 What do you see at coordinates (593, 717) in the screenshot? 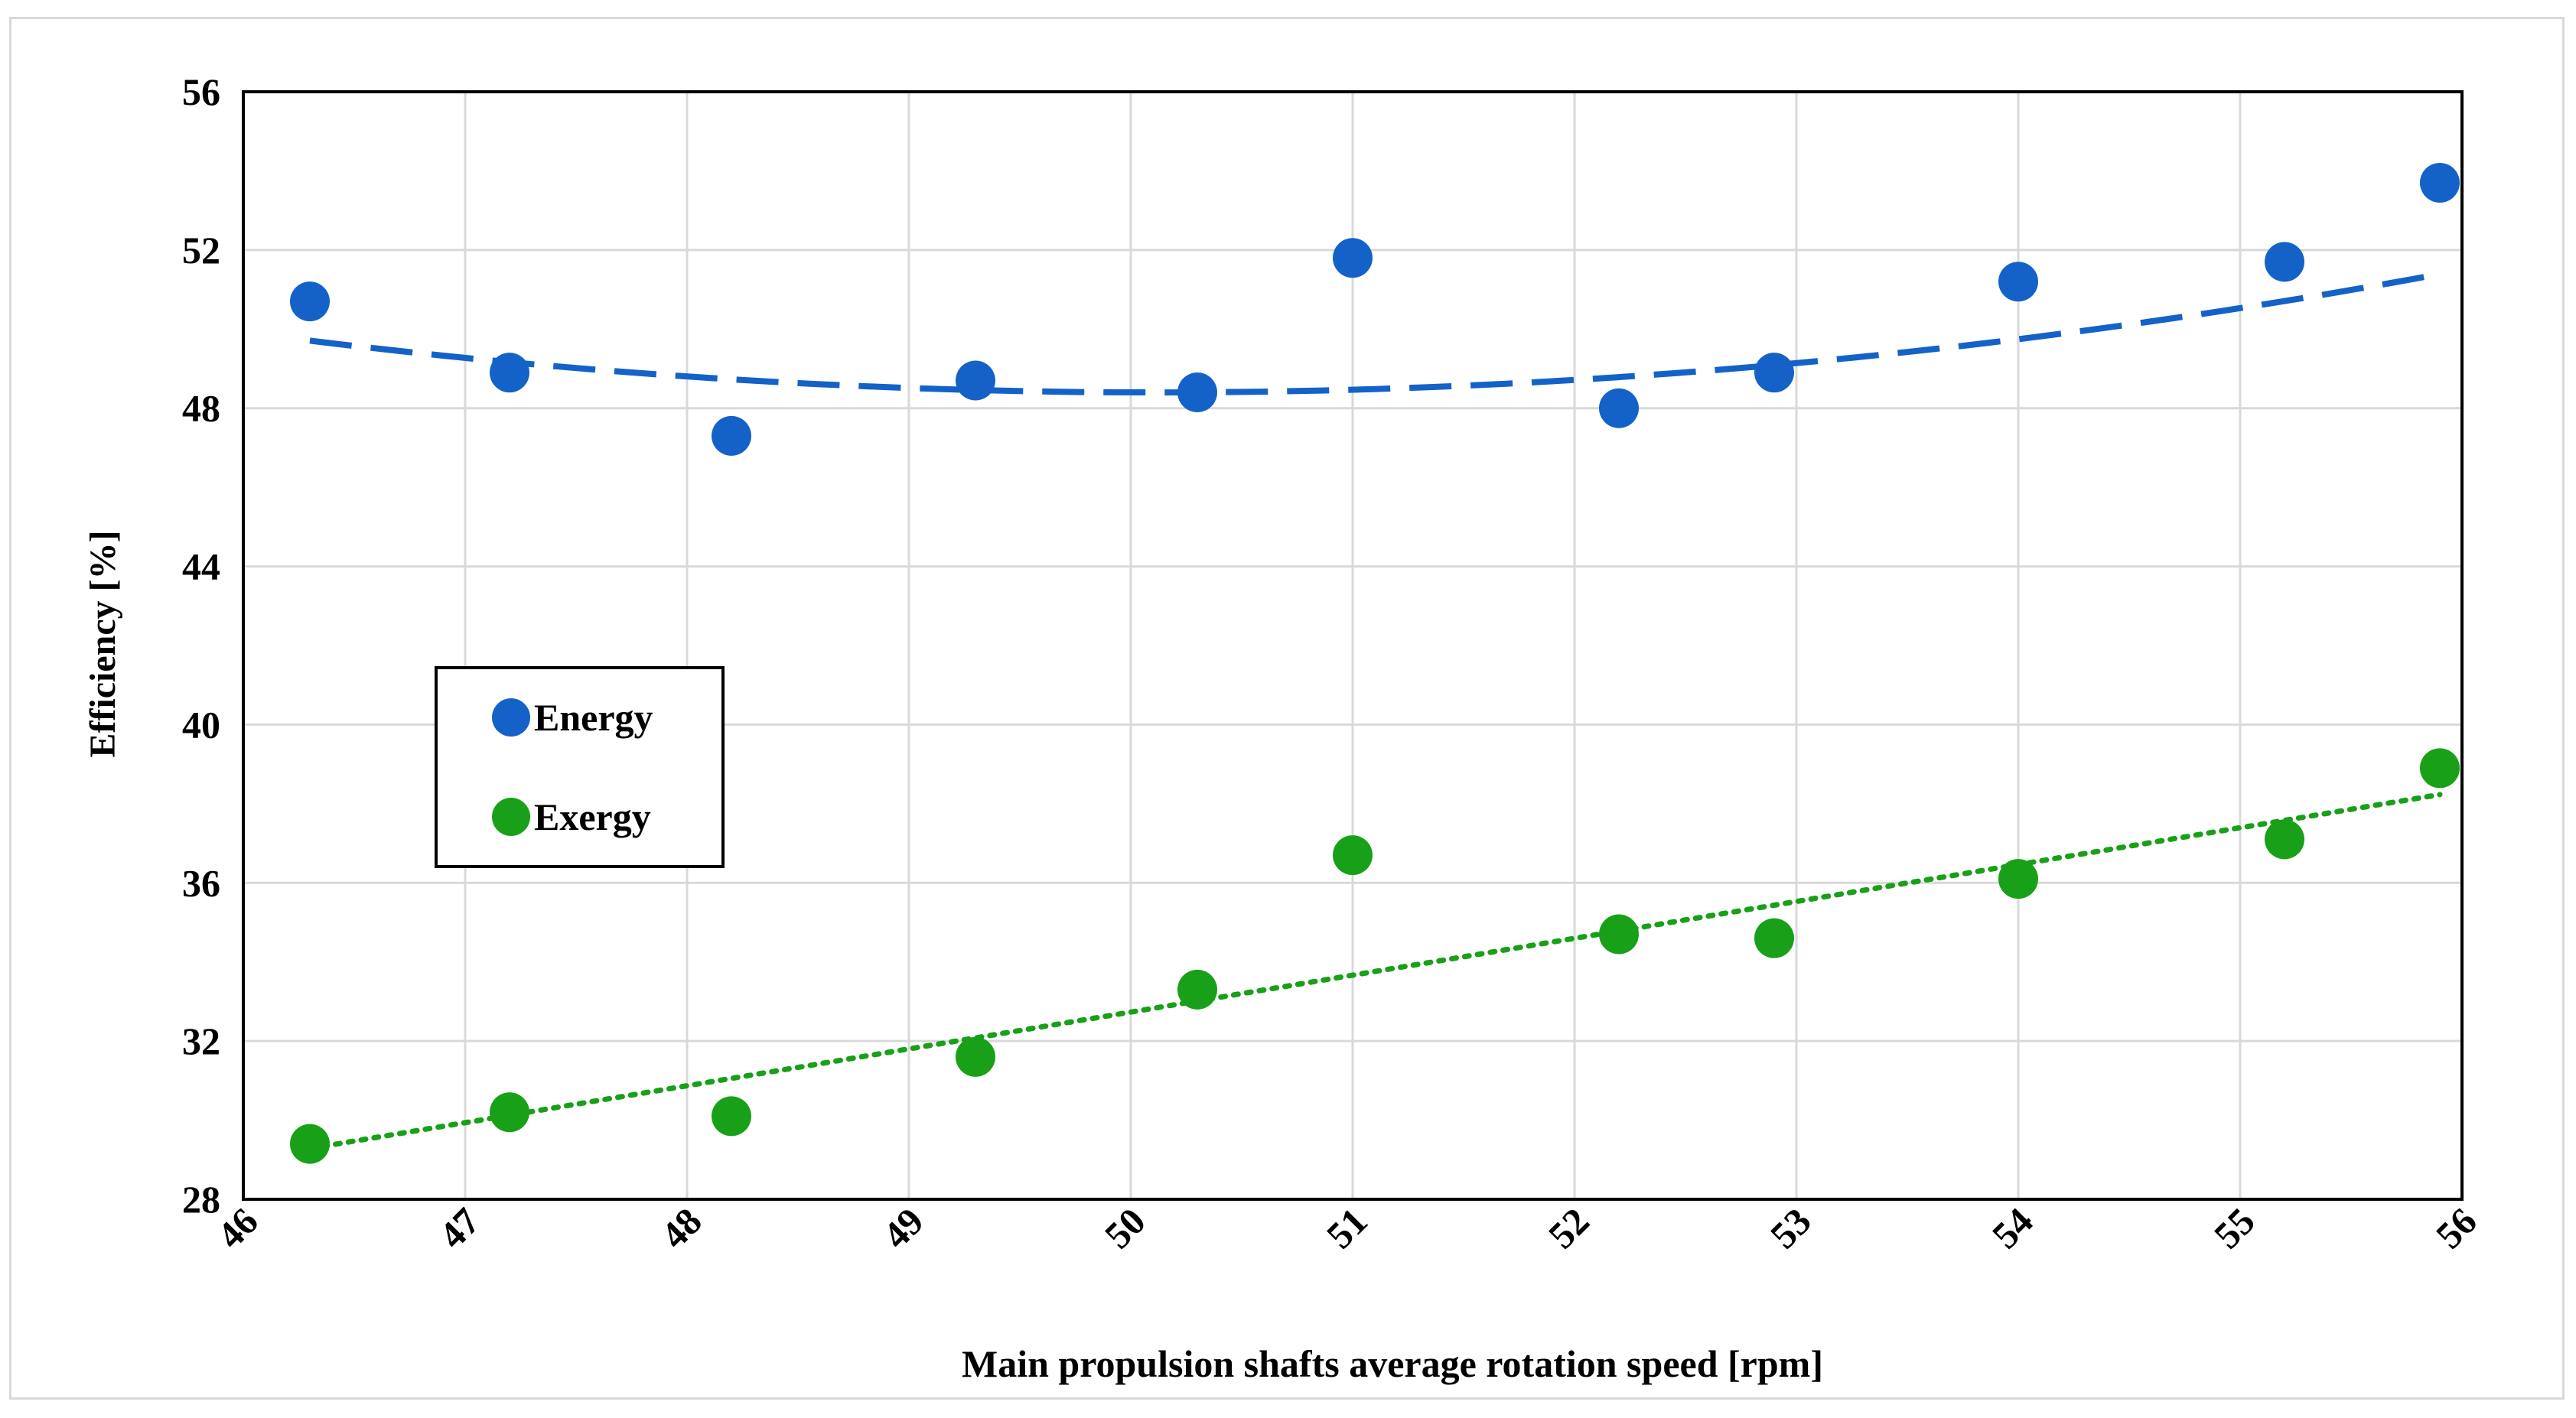
I see `legend-label-energy: Energy` at bounding box center [593, 717].